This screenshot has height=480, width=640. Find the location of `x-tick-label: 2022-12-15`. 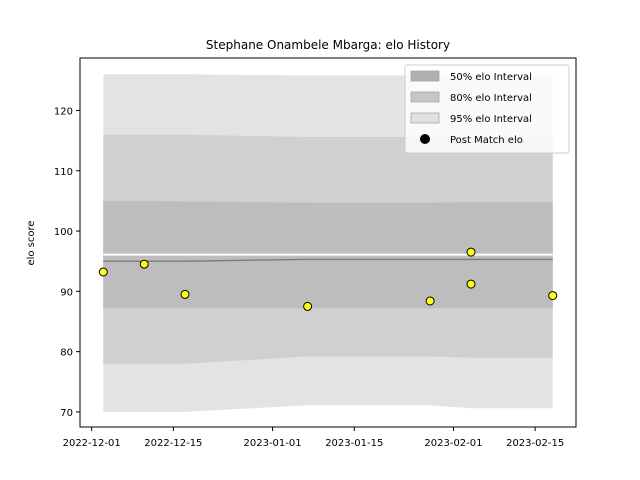

x-tick-label: 2022-12-15 is located at coordinates (173, 443).